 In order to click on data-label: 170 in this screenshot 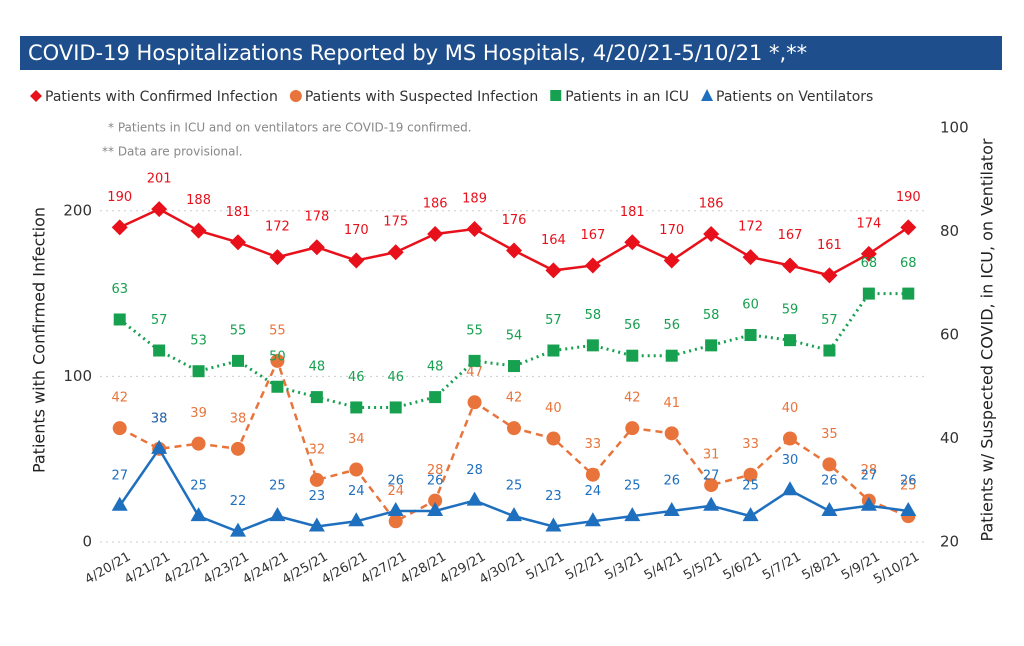, I will do `click(356, 230)`.